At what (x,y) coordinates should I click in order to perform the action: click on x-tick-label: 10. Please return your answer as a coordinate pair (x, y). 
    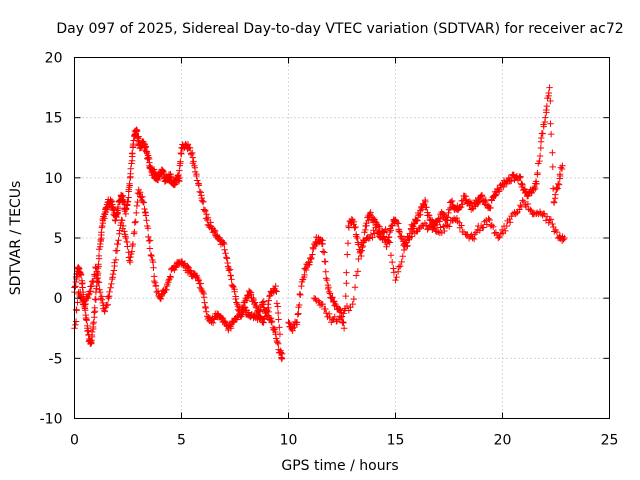
    Looking at the image, I should click on (289, 441).